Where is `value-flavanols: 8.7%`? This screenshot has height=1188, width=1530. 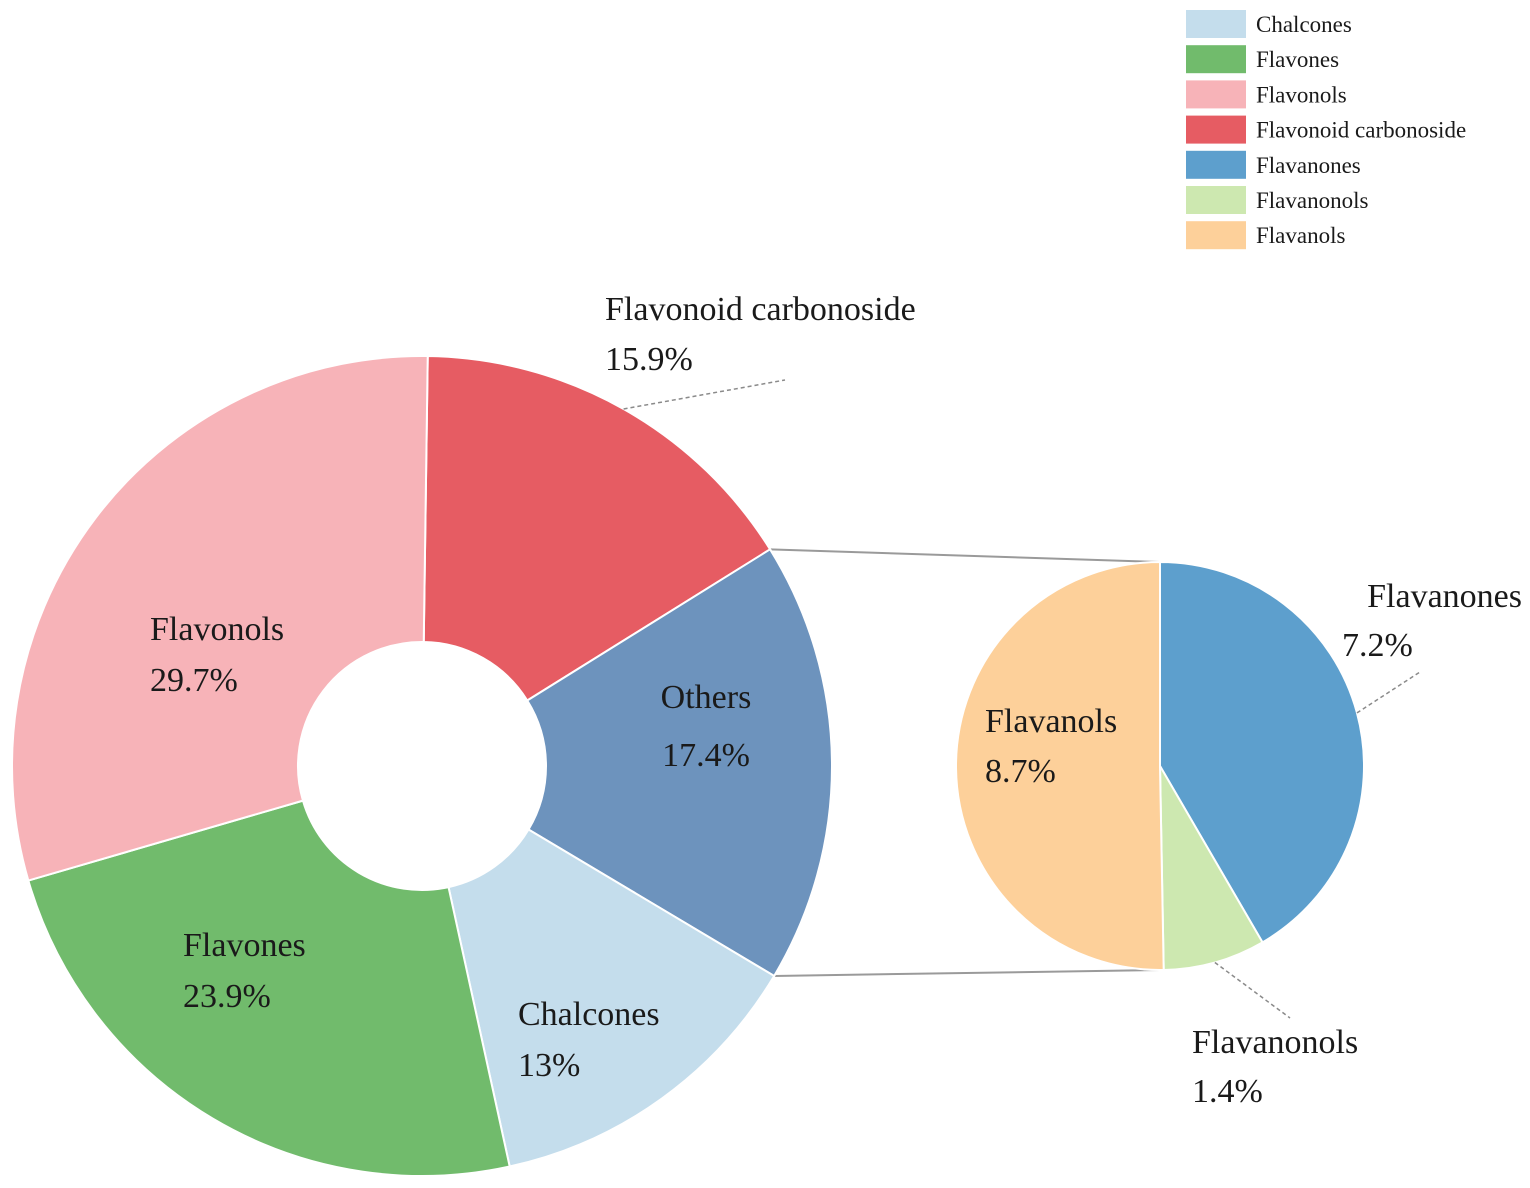 value-flavanols: 8.7% is located at coordinates (1020, 771).